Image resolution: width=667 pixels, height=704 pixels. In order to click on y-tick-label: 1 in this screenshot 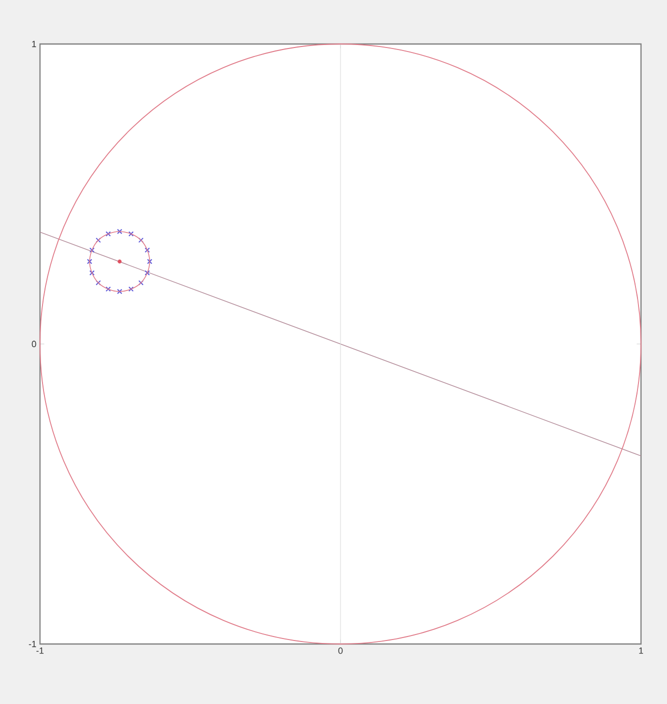, I will do `click(34, 44)`.